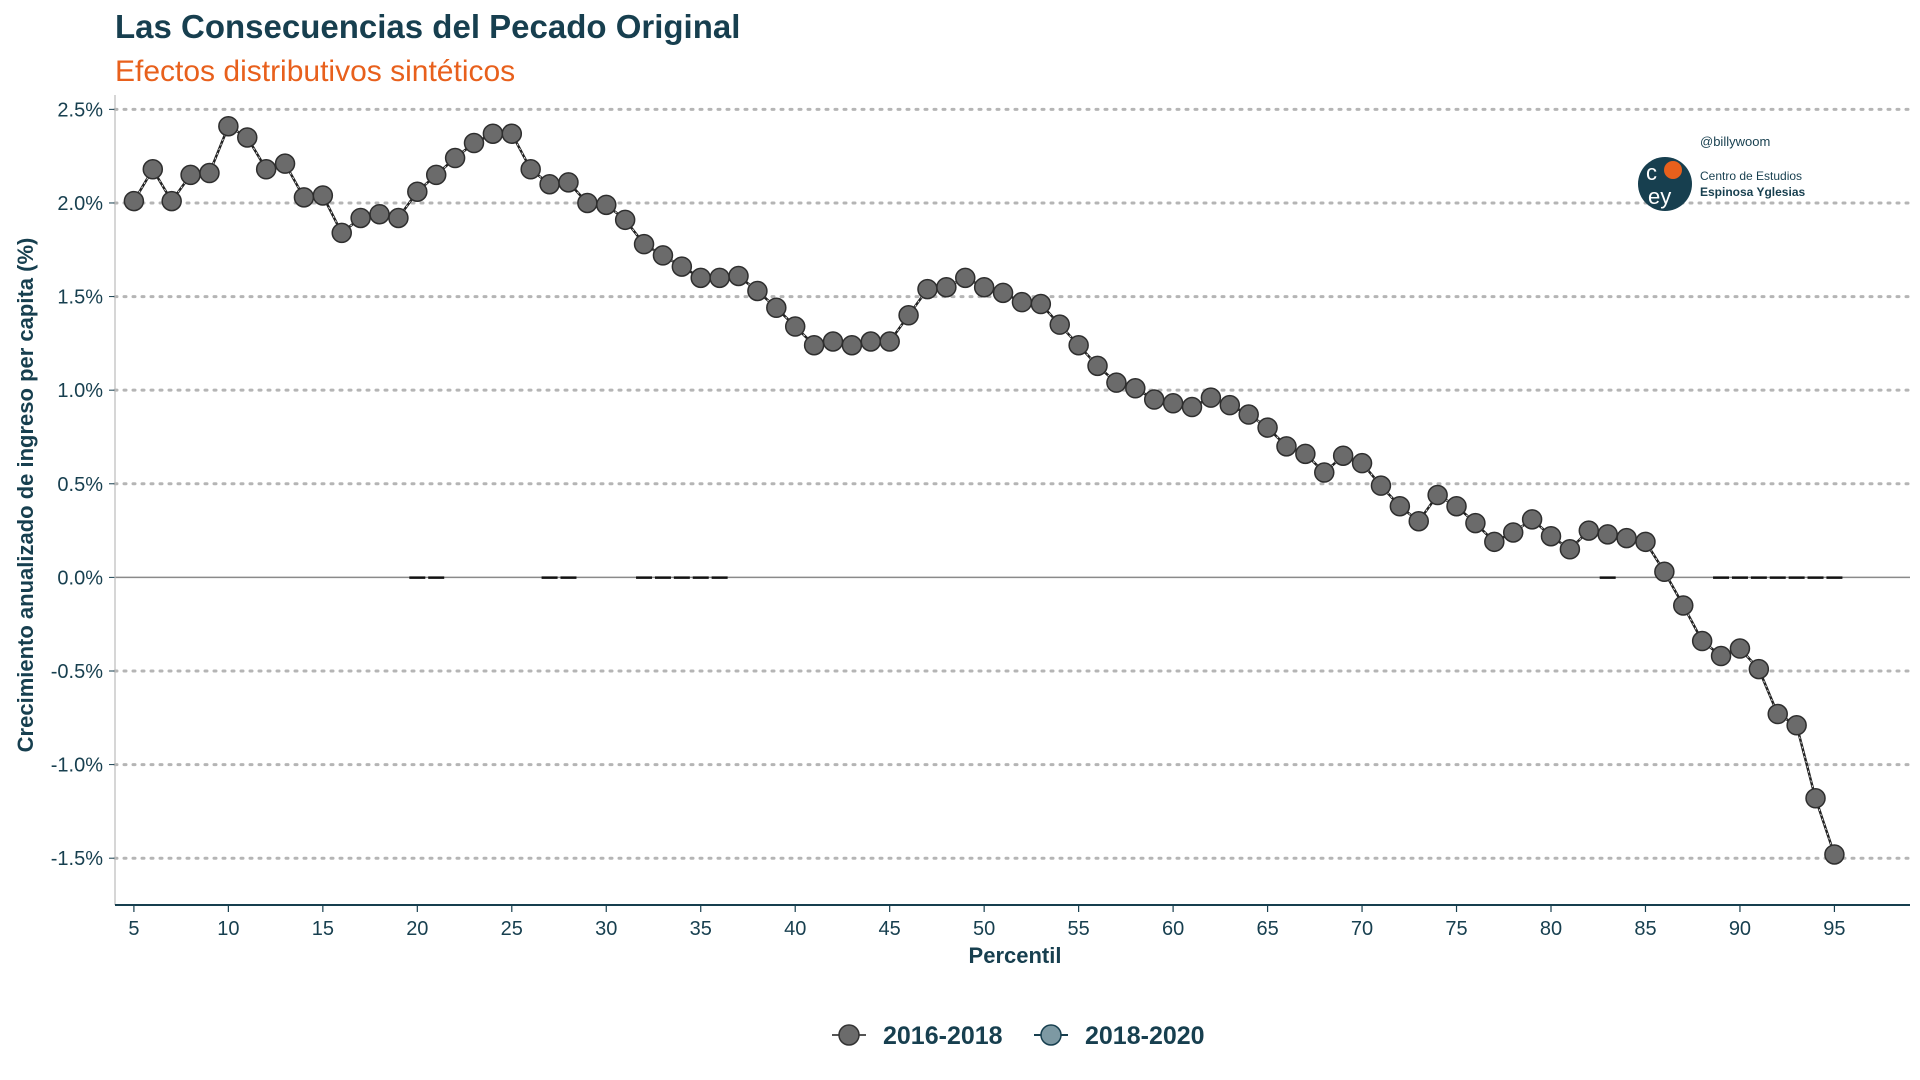 The height and width of the screenshot is (1080, 1920). What do you see at coordinates (1119, 1036) in the screenshot?
I see `legend-item-2018-2020: 2018-2020` at bounding box center [1119, 1036].